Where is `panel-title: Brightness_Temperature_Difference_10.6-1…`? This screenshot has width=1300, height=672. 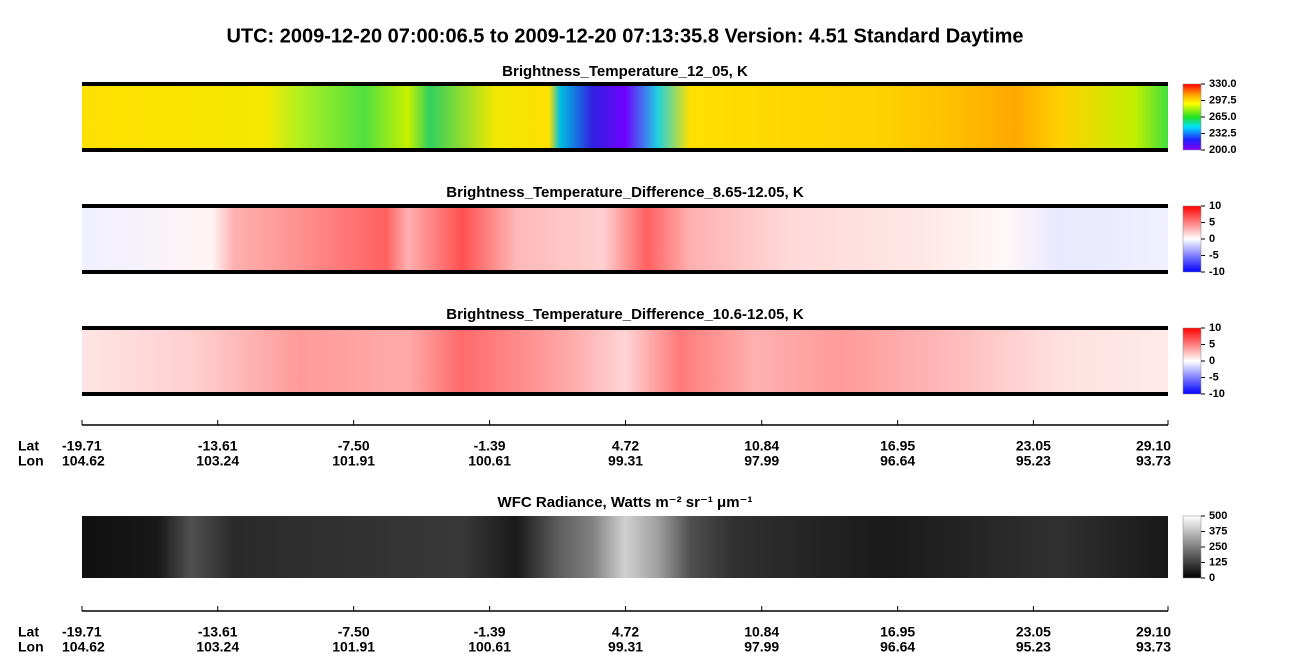 panel-title: Brightness_Temperature_Difference_10.6-1… is located at coordinates (625, 314).